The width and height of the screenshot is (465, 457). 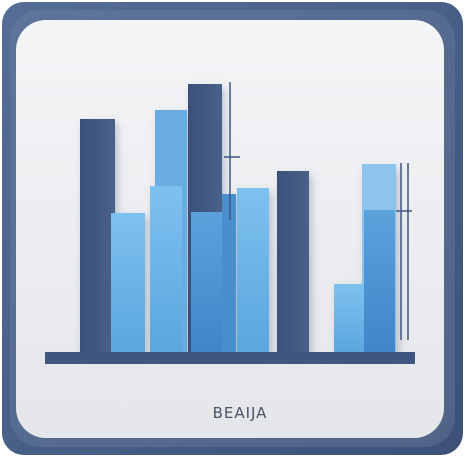 I want to click on chart-baseline, so click(x=230, y=358).